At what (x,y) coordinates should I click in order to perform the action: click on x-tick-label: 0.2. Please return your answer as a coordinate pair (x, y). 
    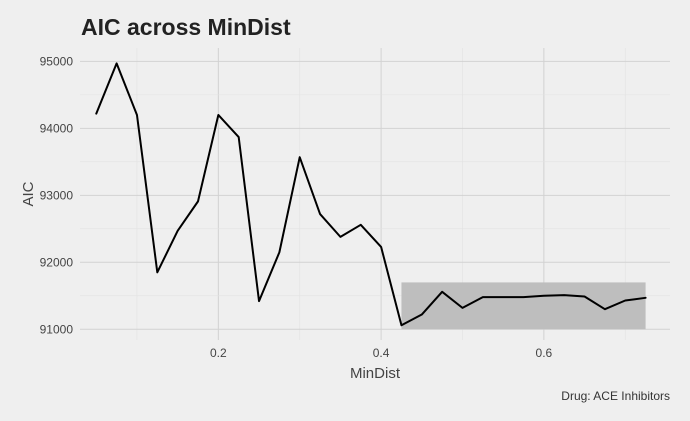
    Looking at the image, I should click on (218, 353).